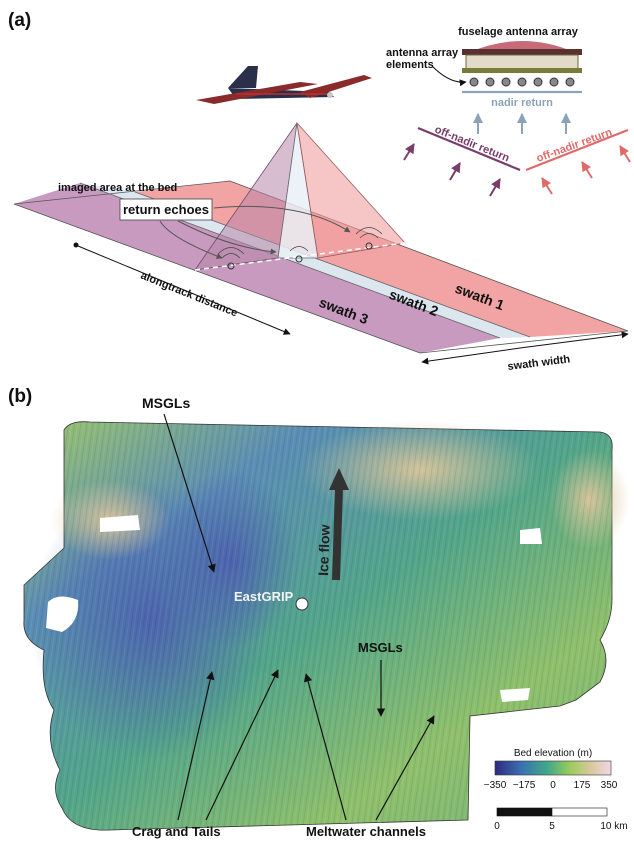 This screenshot has width=634, height=843. Describe the element at coordinates (524, 785) in the screenshot. I see `colorbar-tick: −175` at that location.